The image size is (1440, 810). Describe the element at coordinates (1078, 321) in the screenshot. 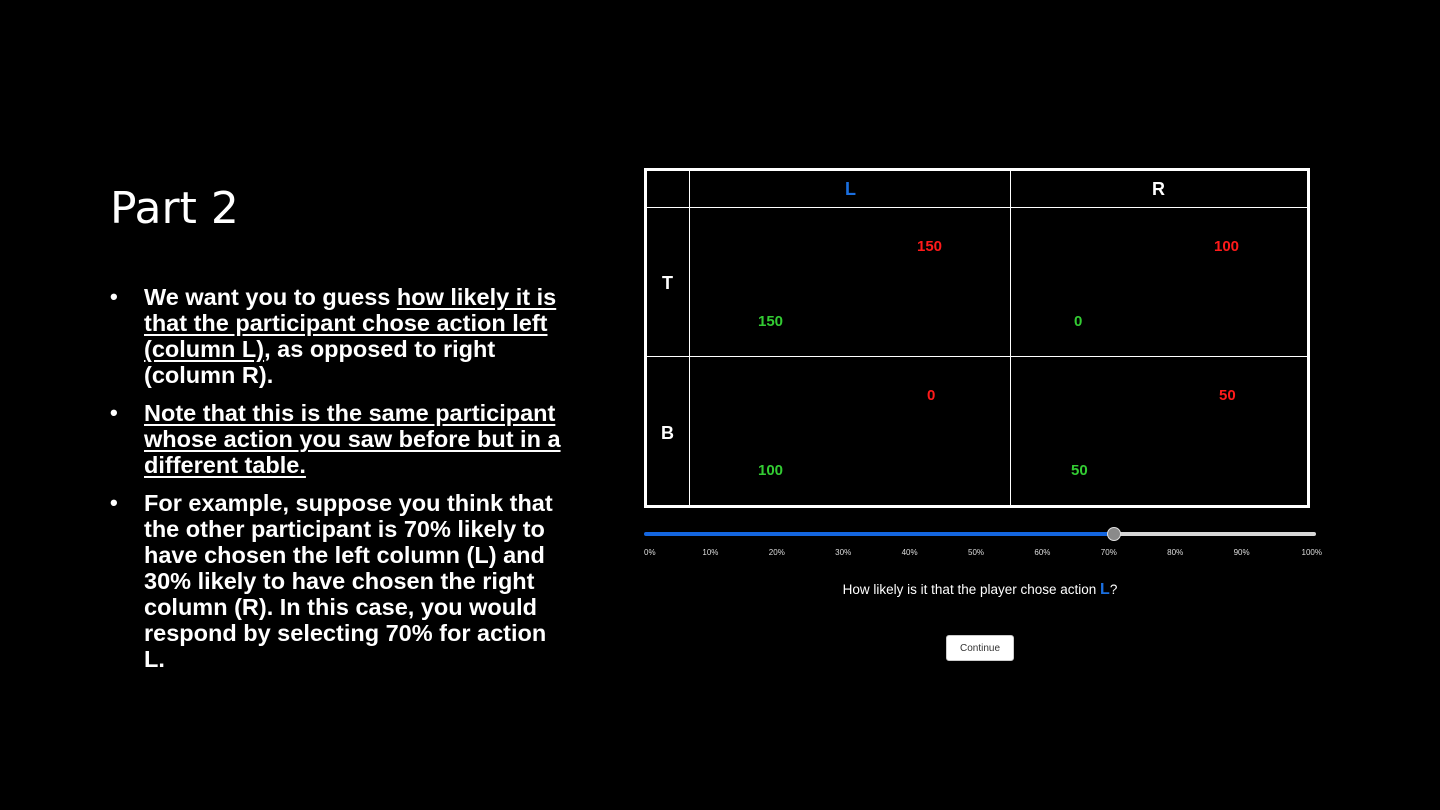

I see `payoff-TR-row-player: 0` at that location.